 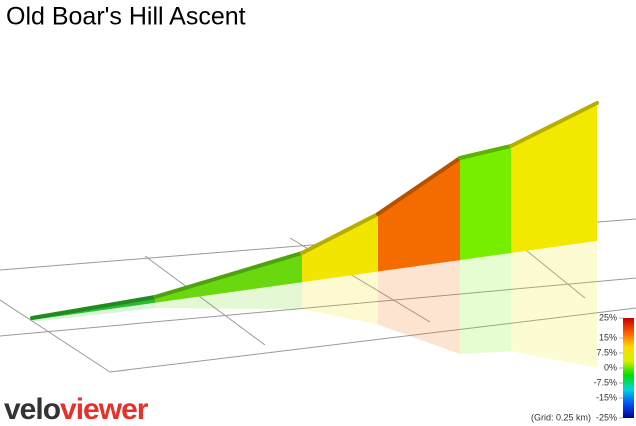 I want to click on logo-first: velo, so click(x=32, y=409).